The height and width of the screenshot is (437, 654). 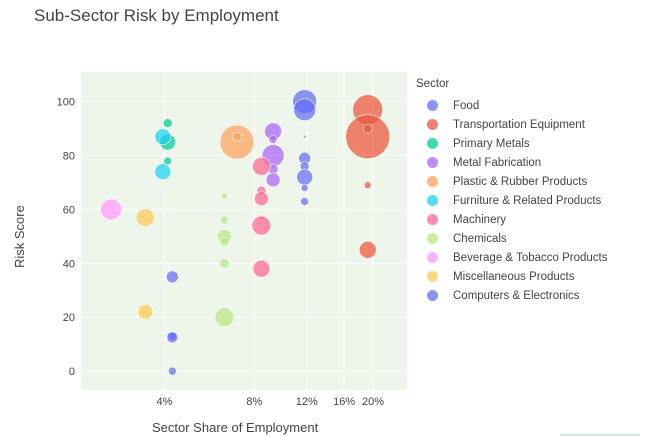 What do you see at coordinates (66, 103) in the screenshot?
I see `y-tick-label-5: 100` at bounding box center [66, 103].